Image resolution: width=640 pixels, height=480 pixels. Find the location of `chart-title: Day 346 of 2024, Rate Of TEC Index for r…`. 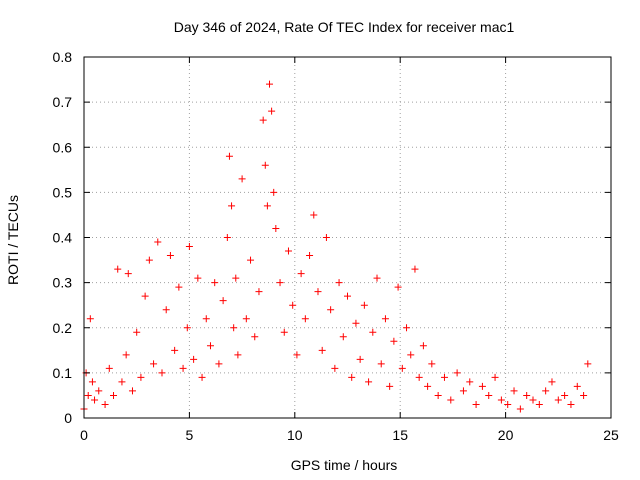

chart-title: Day 346 of 2024, Rate Of TEC Index for r… is located at coordinates (344, 27).